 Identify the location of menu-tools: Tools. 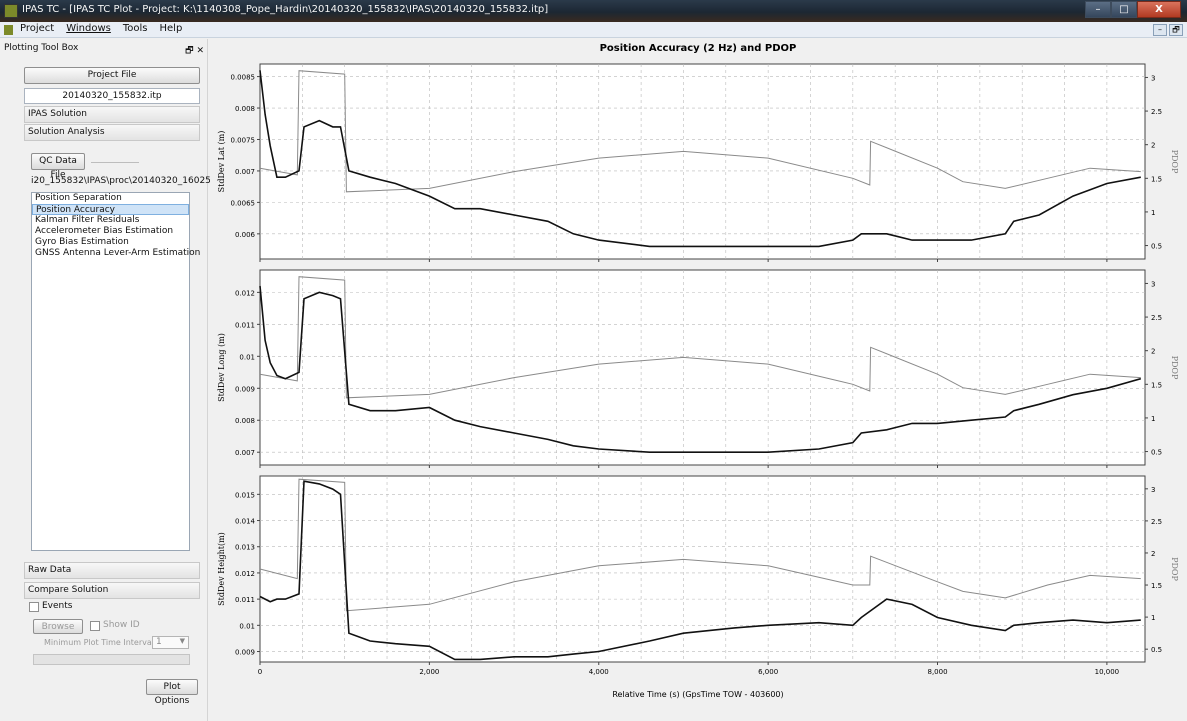
(135, 28).